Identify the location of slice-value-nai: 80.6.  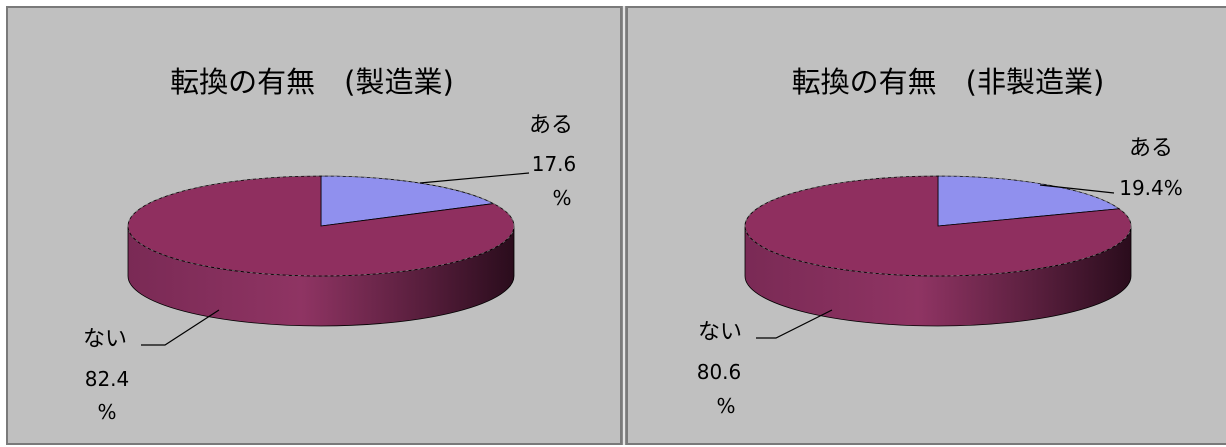
(719, 372).